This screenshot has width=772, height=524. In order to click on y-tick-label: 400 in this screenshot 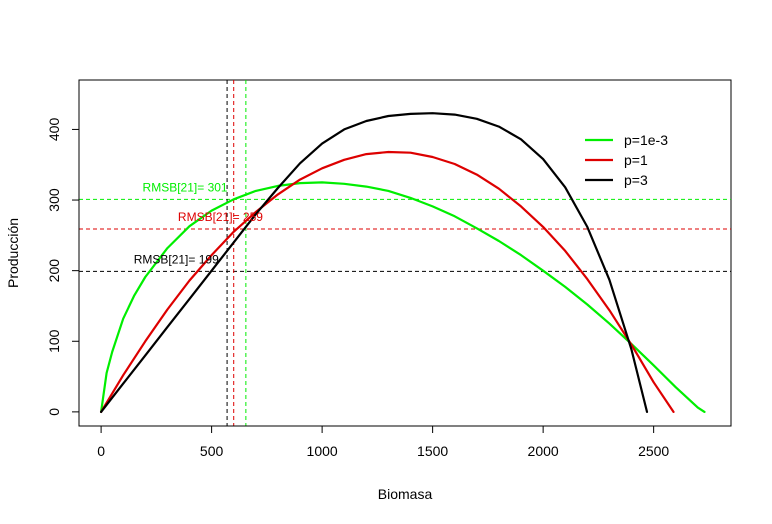, I will do `click(54, 130)`.